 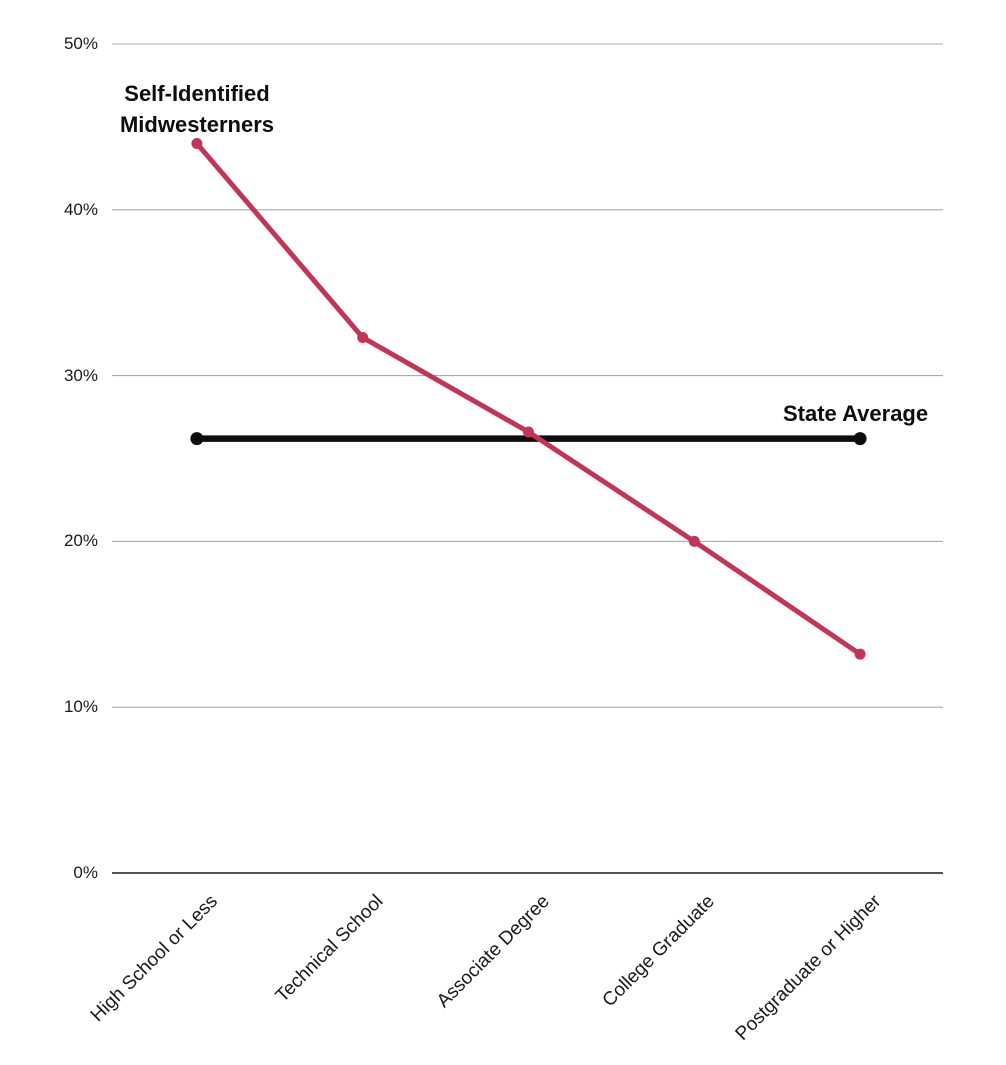 I want to click on series-label-self-identified-midwesterners: Self-Identified Midwesterners, so click(x=197, y=109).